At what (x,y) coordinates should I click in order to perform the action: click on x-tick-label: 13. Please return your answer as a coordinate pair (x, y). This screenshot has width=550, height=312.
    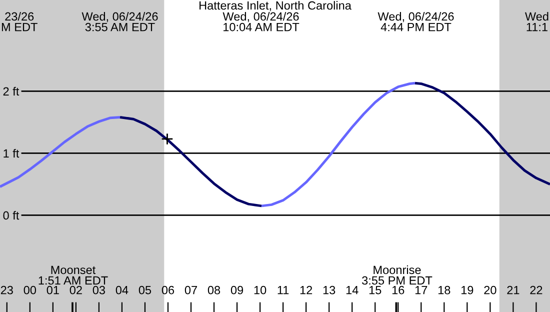
    Looking at the image, I should click on (329, 290).